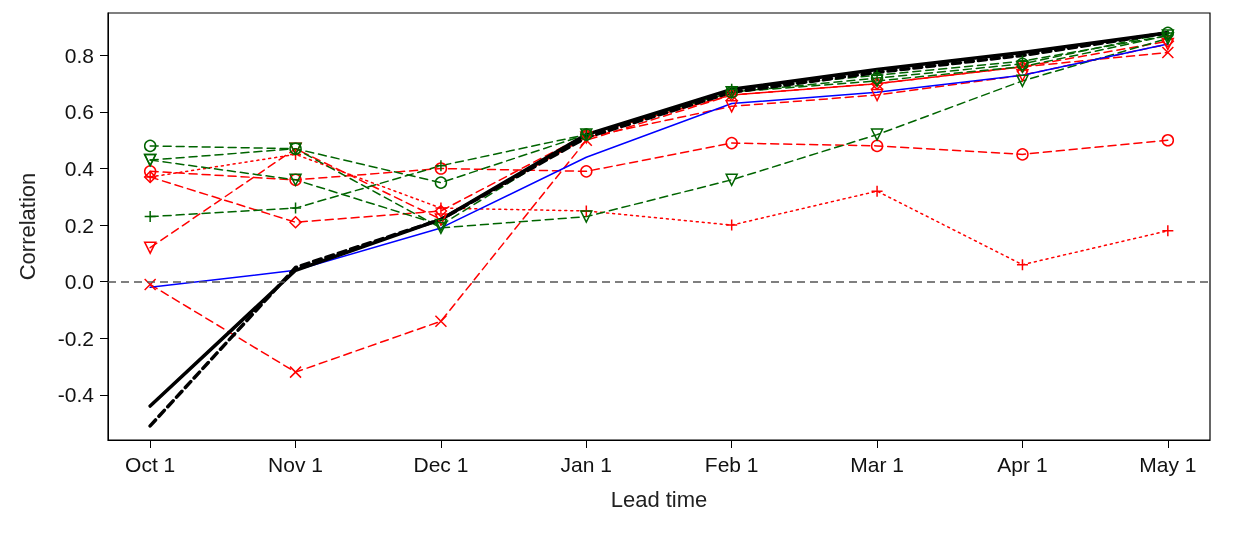  Describe the element at coordinates (79, 112) in the screenshot. I see `y-tick-label: 0.6` at that location.